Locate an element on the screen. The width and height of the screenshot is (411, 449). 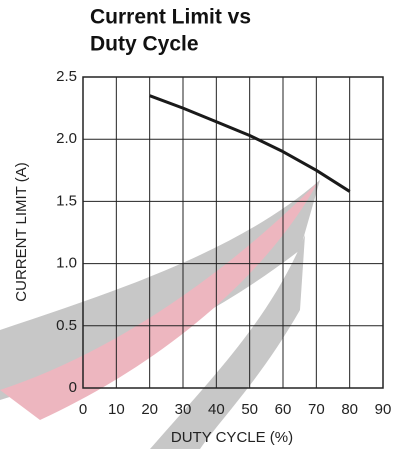
y-tick-label: 1.0 is located at coordinates (66, 263).